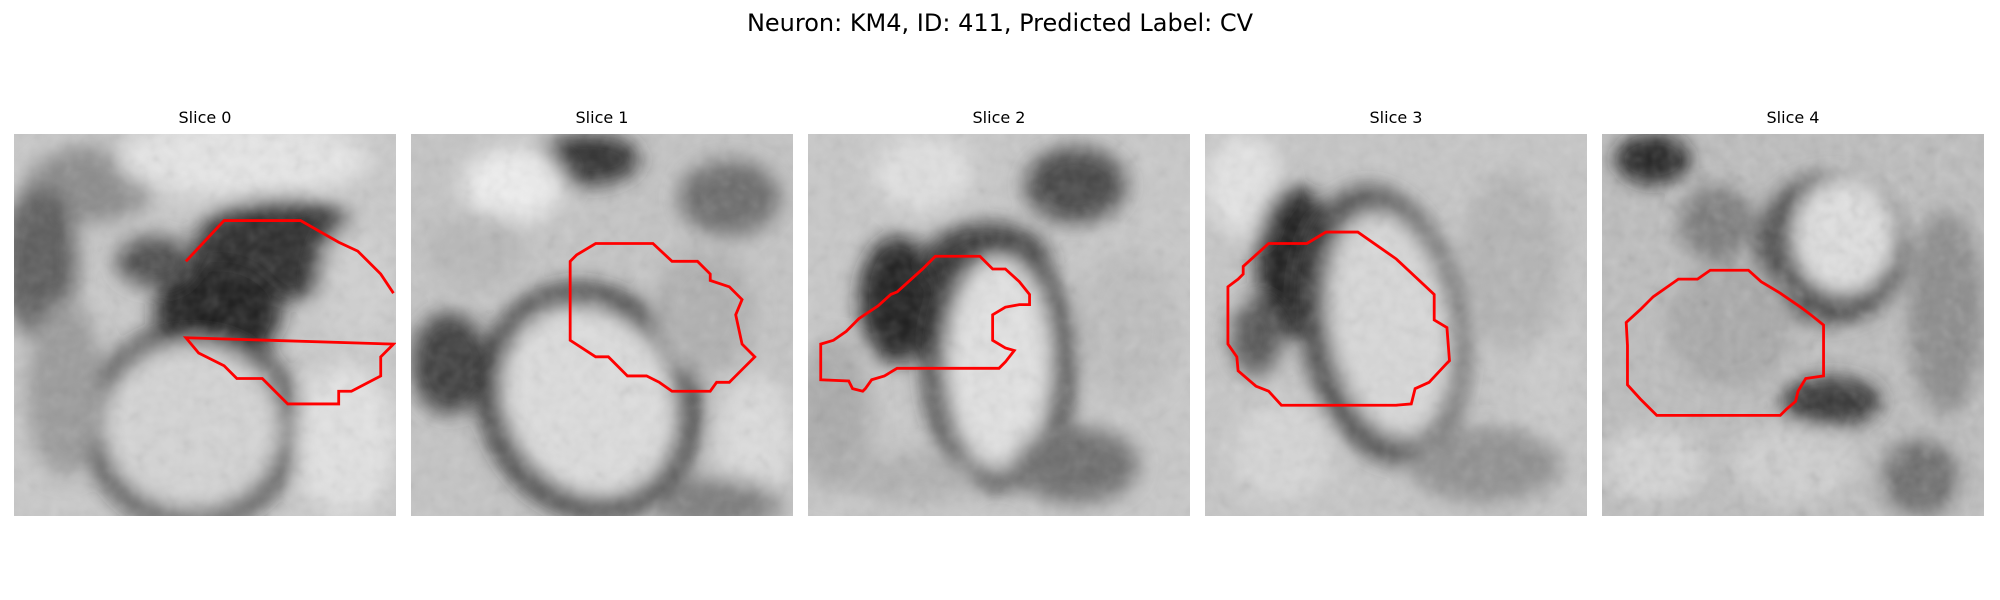 The height and width of the screenshot is (600, 2000). Describe the element at coordinates (1396, 117) in the screenshot. I see `slice-title-3: Slice 3` at that location.